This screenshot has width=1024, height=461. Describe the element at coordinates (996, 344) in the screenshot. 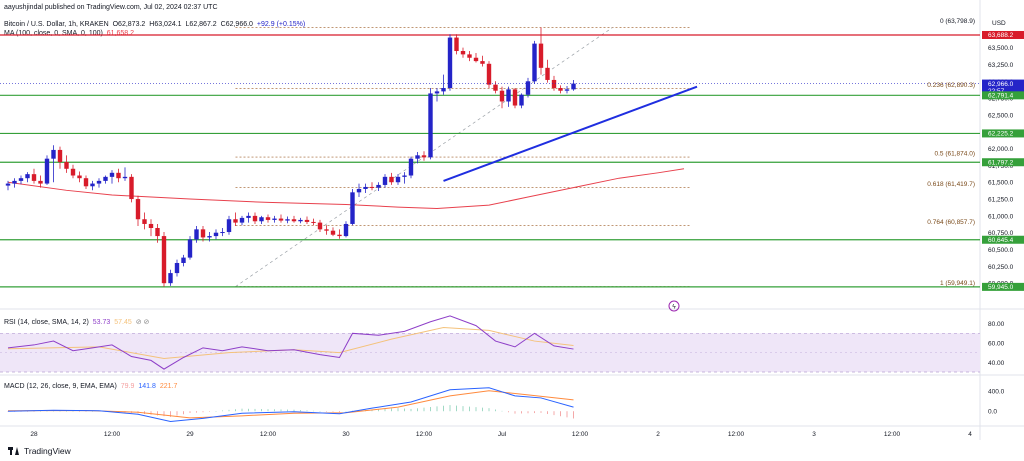

I see `rsi-tick-label: 60.00` at that location.